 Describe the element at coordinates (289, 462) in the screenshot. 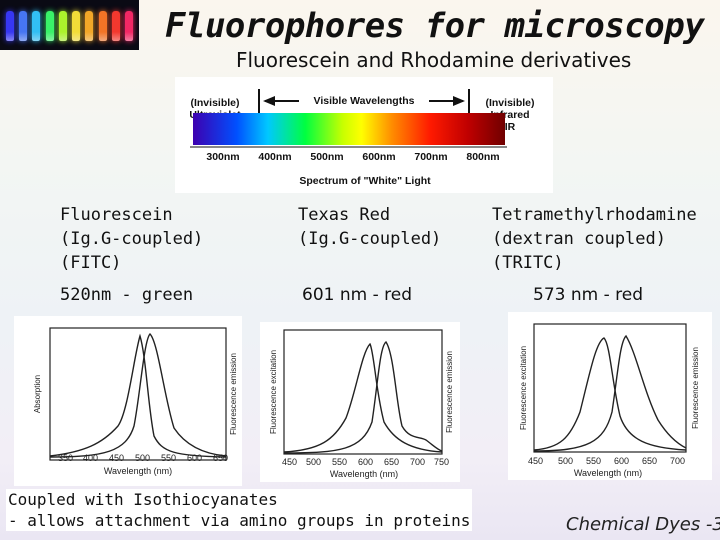

I see `texas-red-xtick: 450` at that location.